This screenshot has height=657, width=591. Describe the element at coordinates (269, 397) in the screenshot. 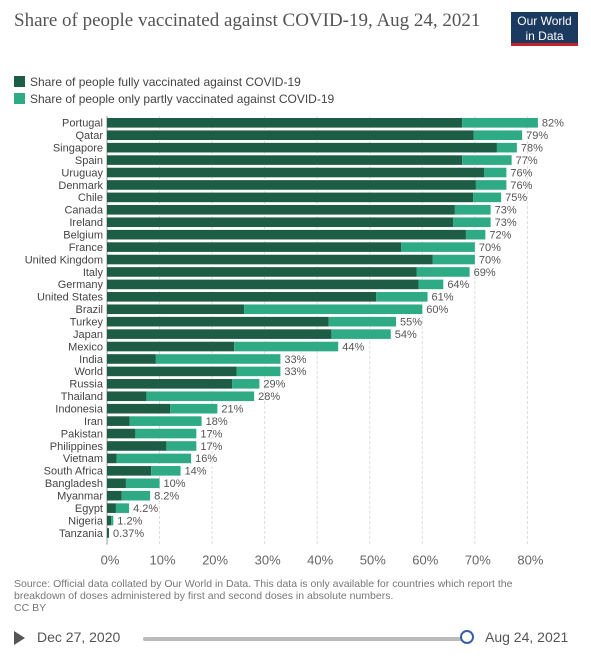

I see `data-label: 28%` at that location.